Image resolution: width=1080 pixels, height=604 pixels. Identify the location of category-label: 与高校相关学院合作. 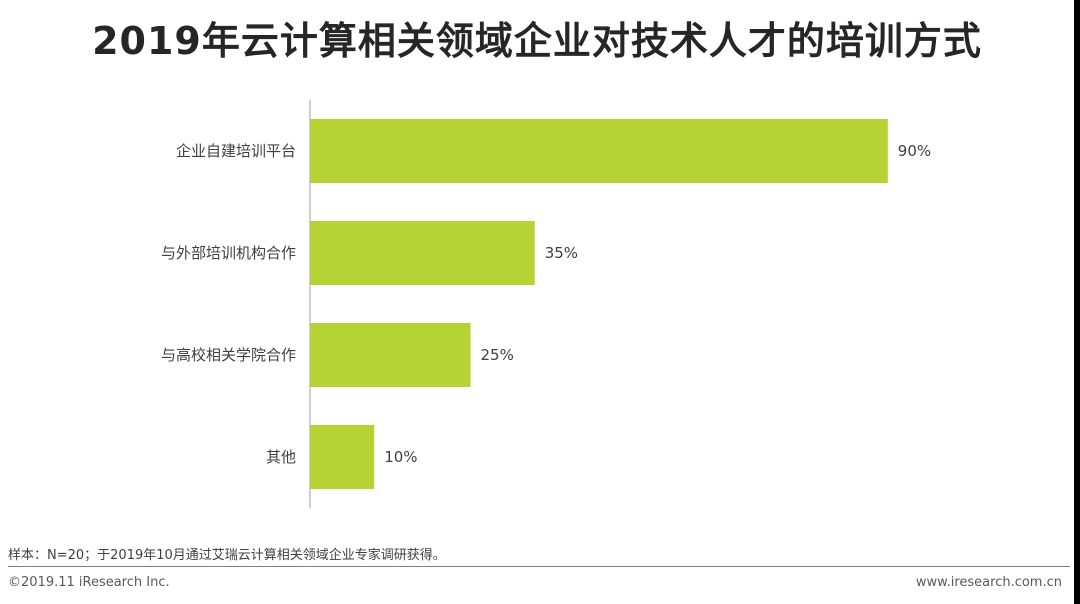
(228, 355).